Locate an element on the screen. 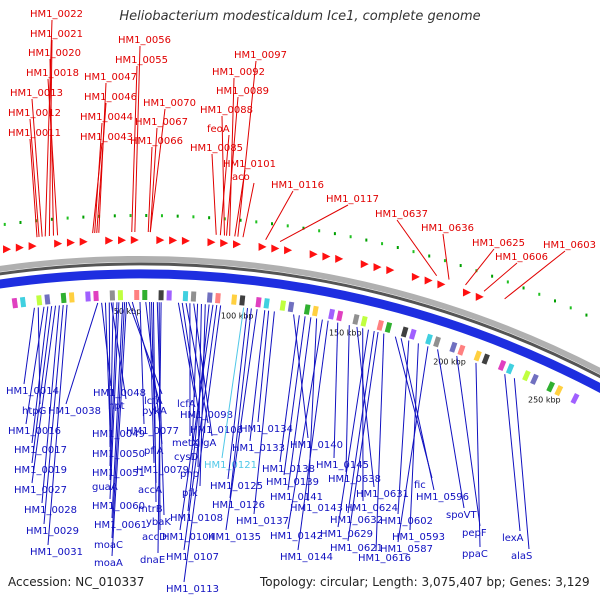  reverse-gene-label: HM1_0145 is located at coordinates (342, 465).